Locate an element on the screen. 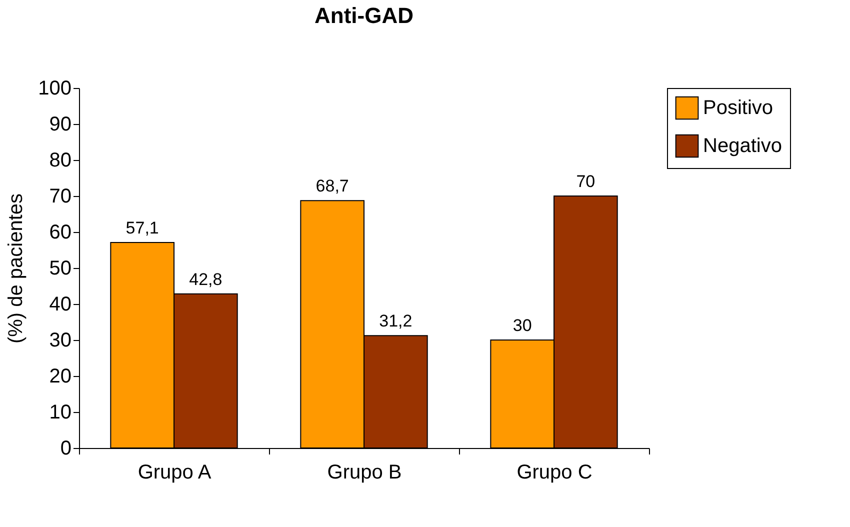  y-tick-label: 90 is located at coordinates (60, 125).